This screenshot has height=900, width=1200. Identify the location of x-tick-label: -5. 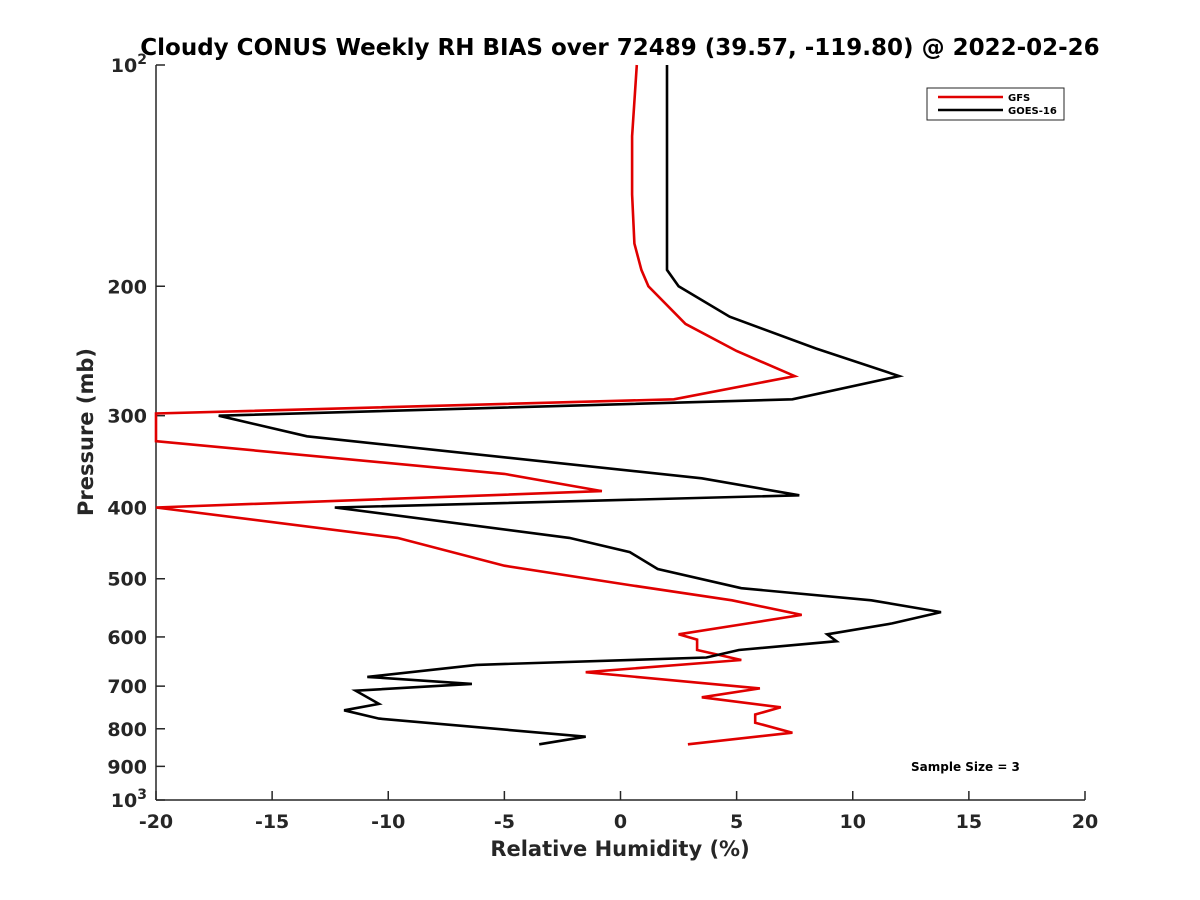
(504, 822).